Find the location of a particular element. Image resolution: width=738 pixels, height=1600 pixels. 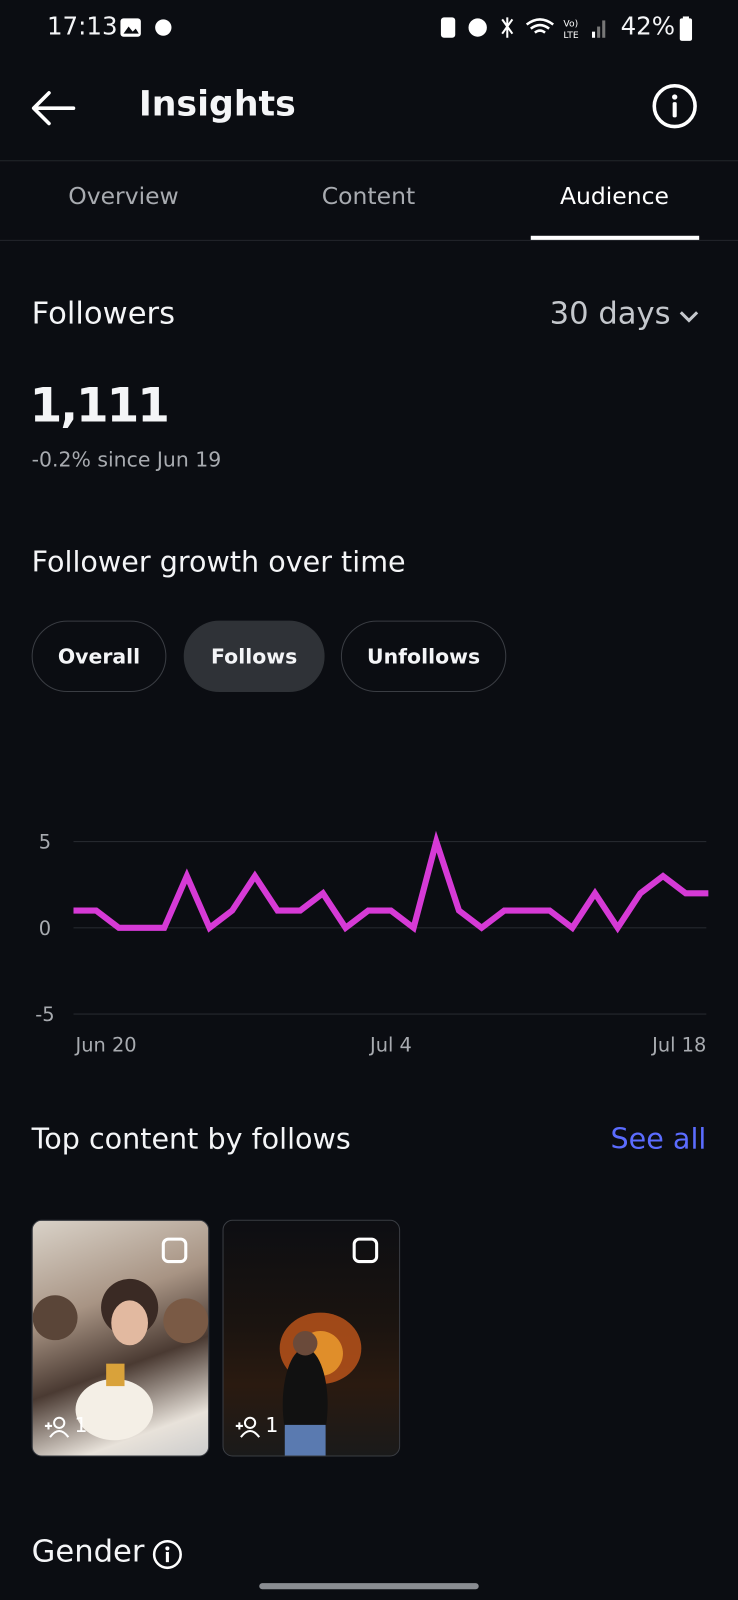

tab: Overview is located at coordinates (123, 197).